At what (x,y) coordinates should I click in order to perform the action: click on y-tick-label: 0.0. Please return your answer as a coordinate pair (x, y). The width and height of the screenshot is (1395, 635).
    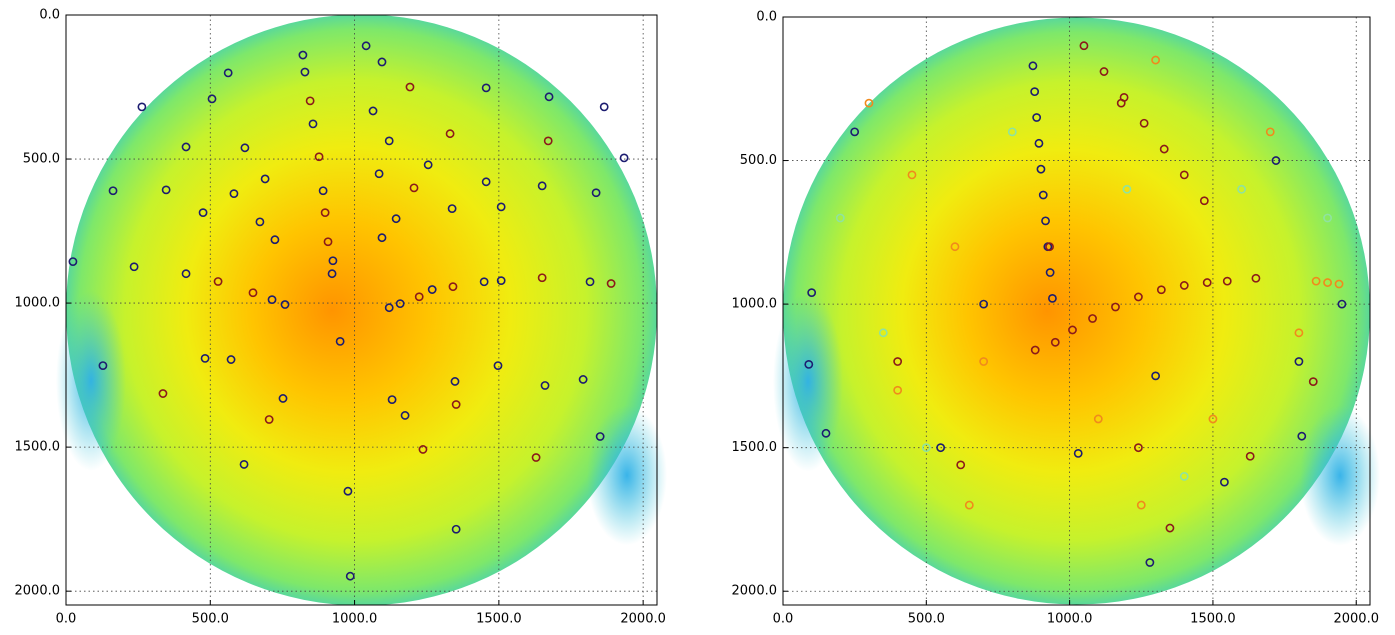
    Looking at the image, I should click on (766, 17).